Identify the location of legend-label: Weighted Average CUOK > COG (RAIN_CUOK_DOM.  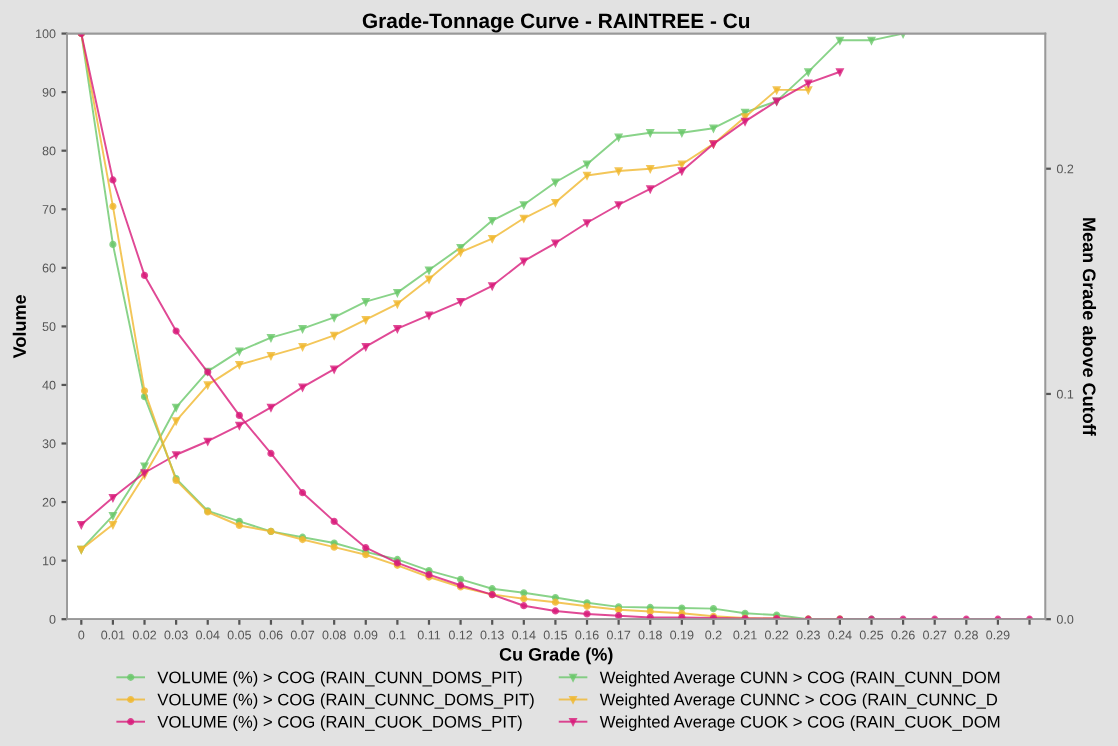
(799, 723).